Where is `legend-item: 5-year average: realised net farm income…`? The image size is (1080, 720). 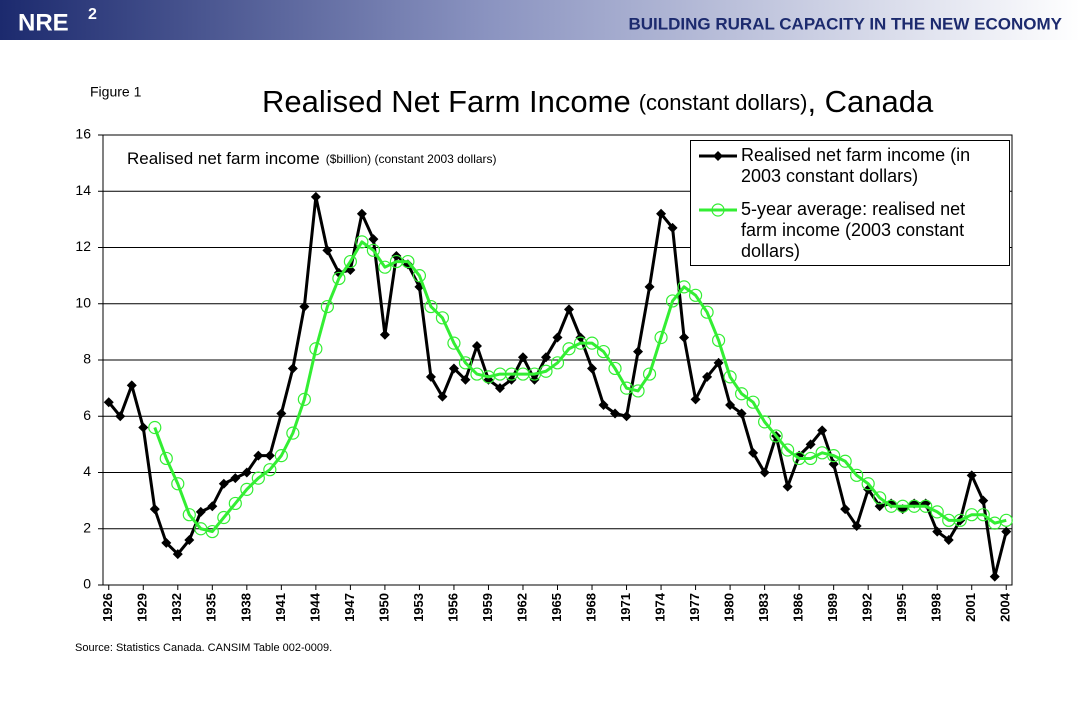
legend-item: 5-year average: realised net farm income… is located at coordinates (850, 230).